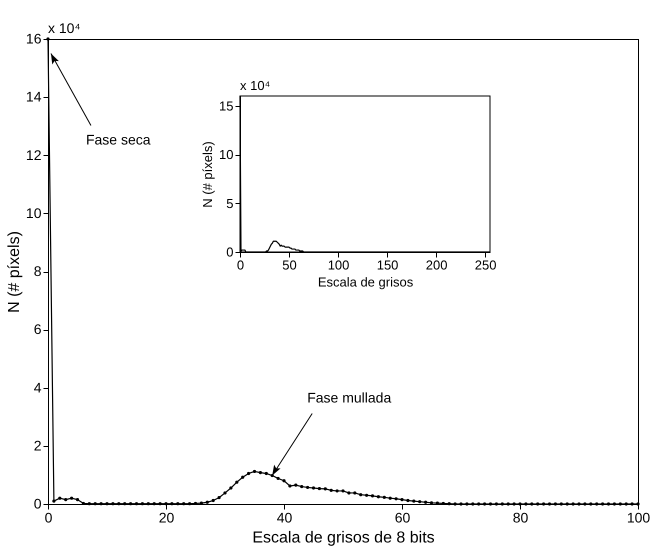 The width and height of the screenshot is (670, 550). What do you see at coordinates (34, 38) in the screenshot?
I see `y-tick-label: 16` at bounding box center [34, 38].